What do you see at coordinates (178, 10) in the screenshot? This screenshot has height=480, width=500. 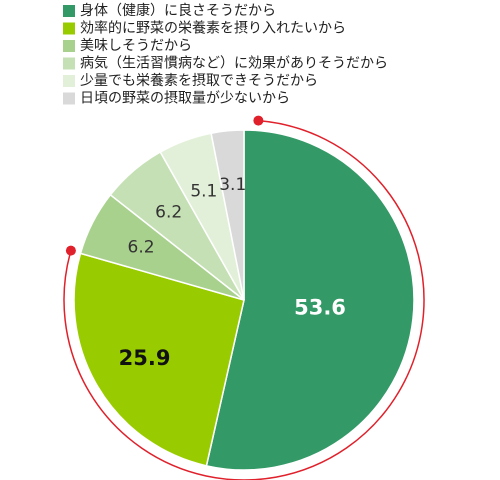 I see `legend-label: 身体（健康）に良さそうだから` at bounding box center [178, 10].